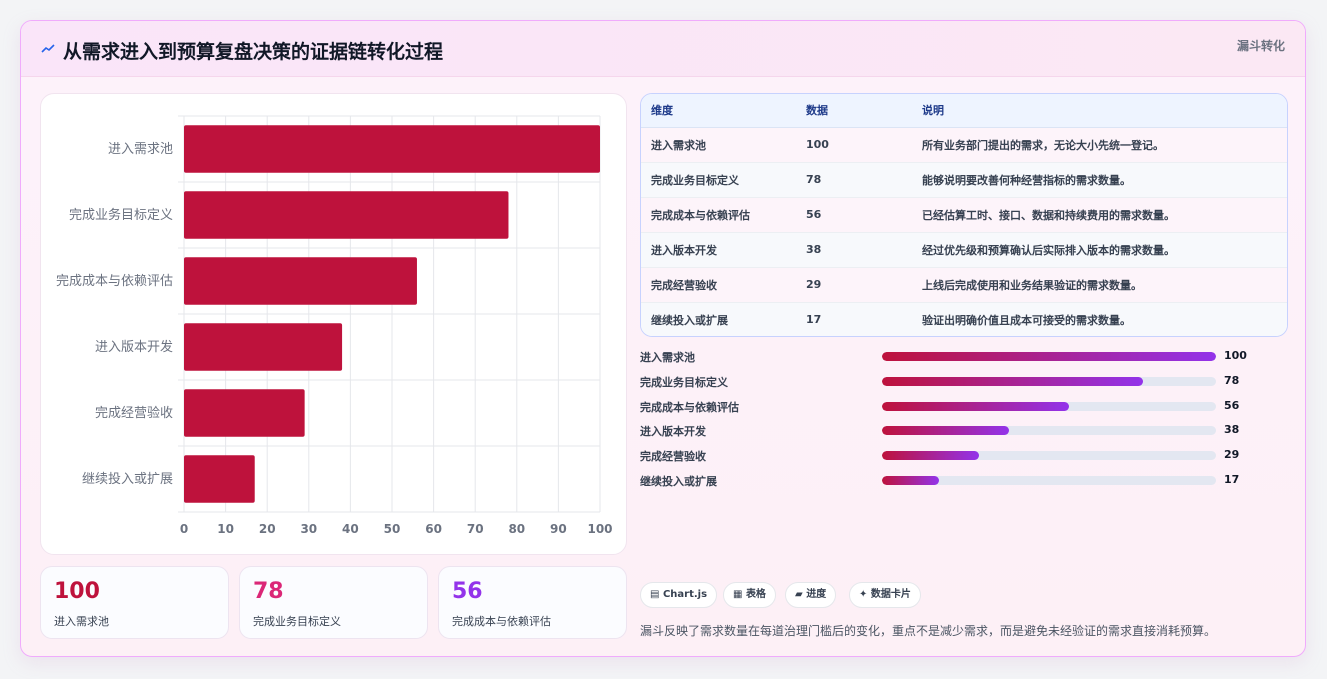 This screenshot has width=1327, height=679. I want to click on kpi-value: 100, so click(77, 591).